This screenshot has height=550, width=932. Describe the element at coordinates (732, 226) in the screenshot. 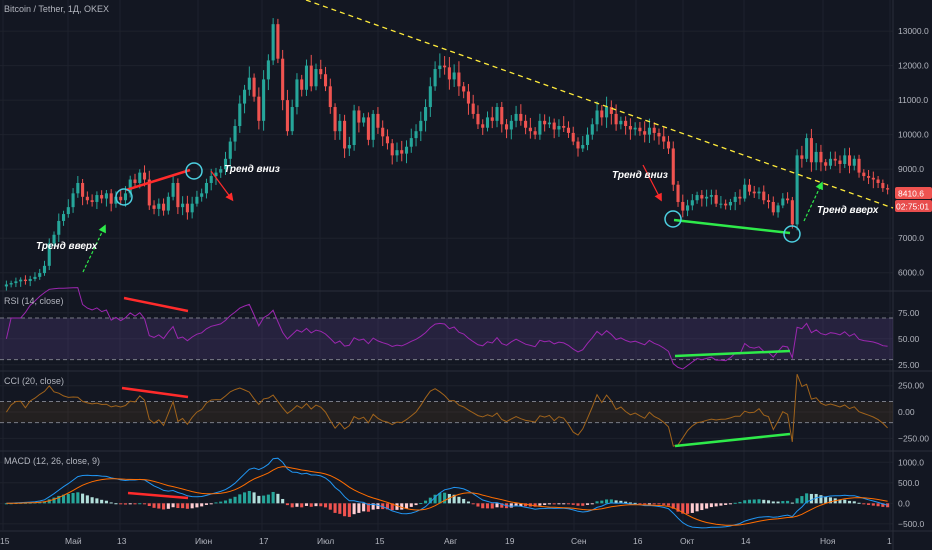

I see `bullish-divergence-price-line` at that location.